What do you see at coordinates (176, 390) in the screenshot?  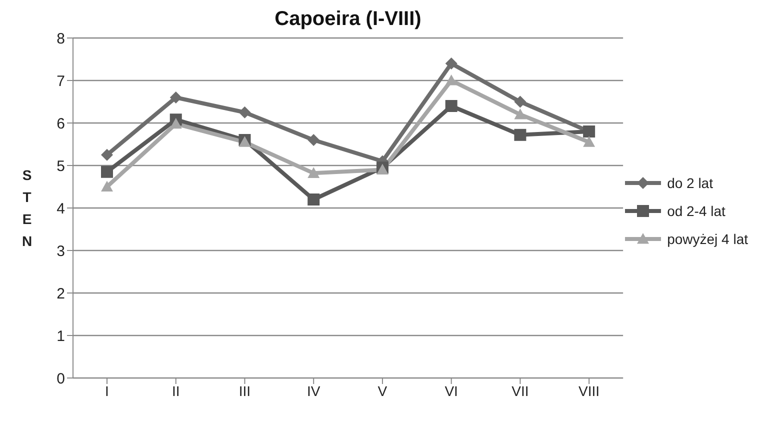 I see `x-tick-label: II` at bounding box center [176, 390].